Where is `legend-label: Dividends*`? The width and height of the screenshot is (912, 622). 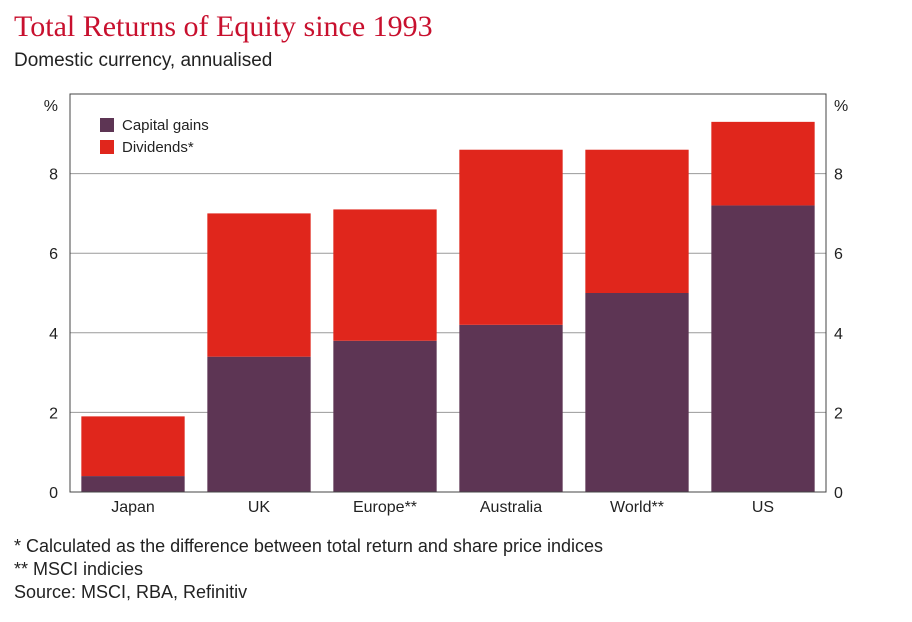
legend-label: Dividends* is located at coordinates (158, 147).